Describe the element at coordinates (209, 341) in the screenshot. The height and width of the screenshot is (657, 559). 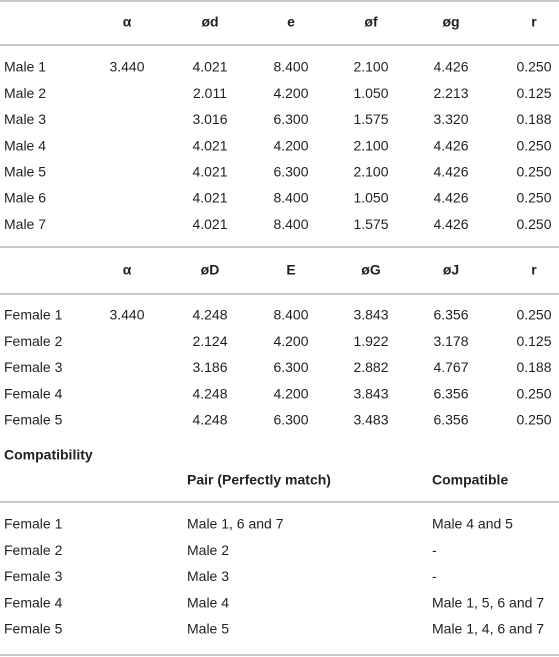
I see `cell: 2.124` at that location.